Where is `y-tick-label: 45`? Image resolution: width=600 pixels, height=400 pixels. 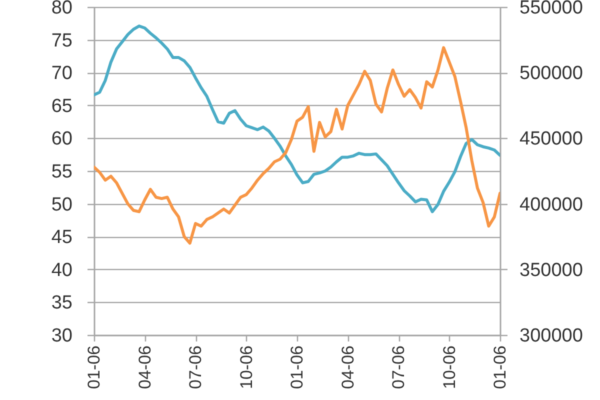
y-tick-label: 45 is located at coordinates (61, 237).